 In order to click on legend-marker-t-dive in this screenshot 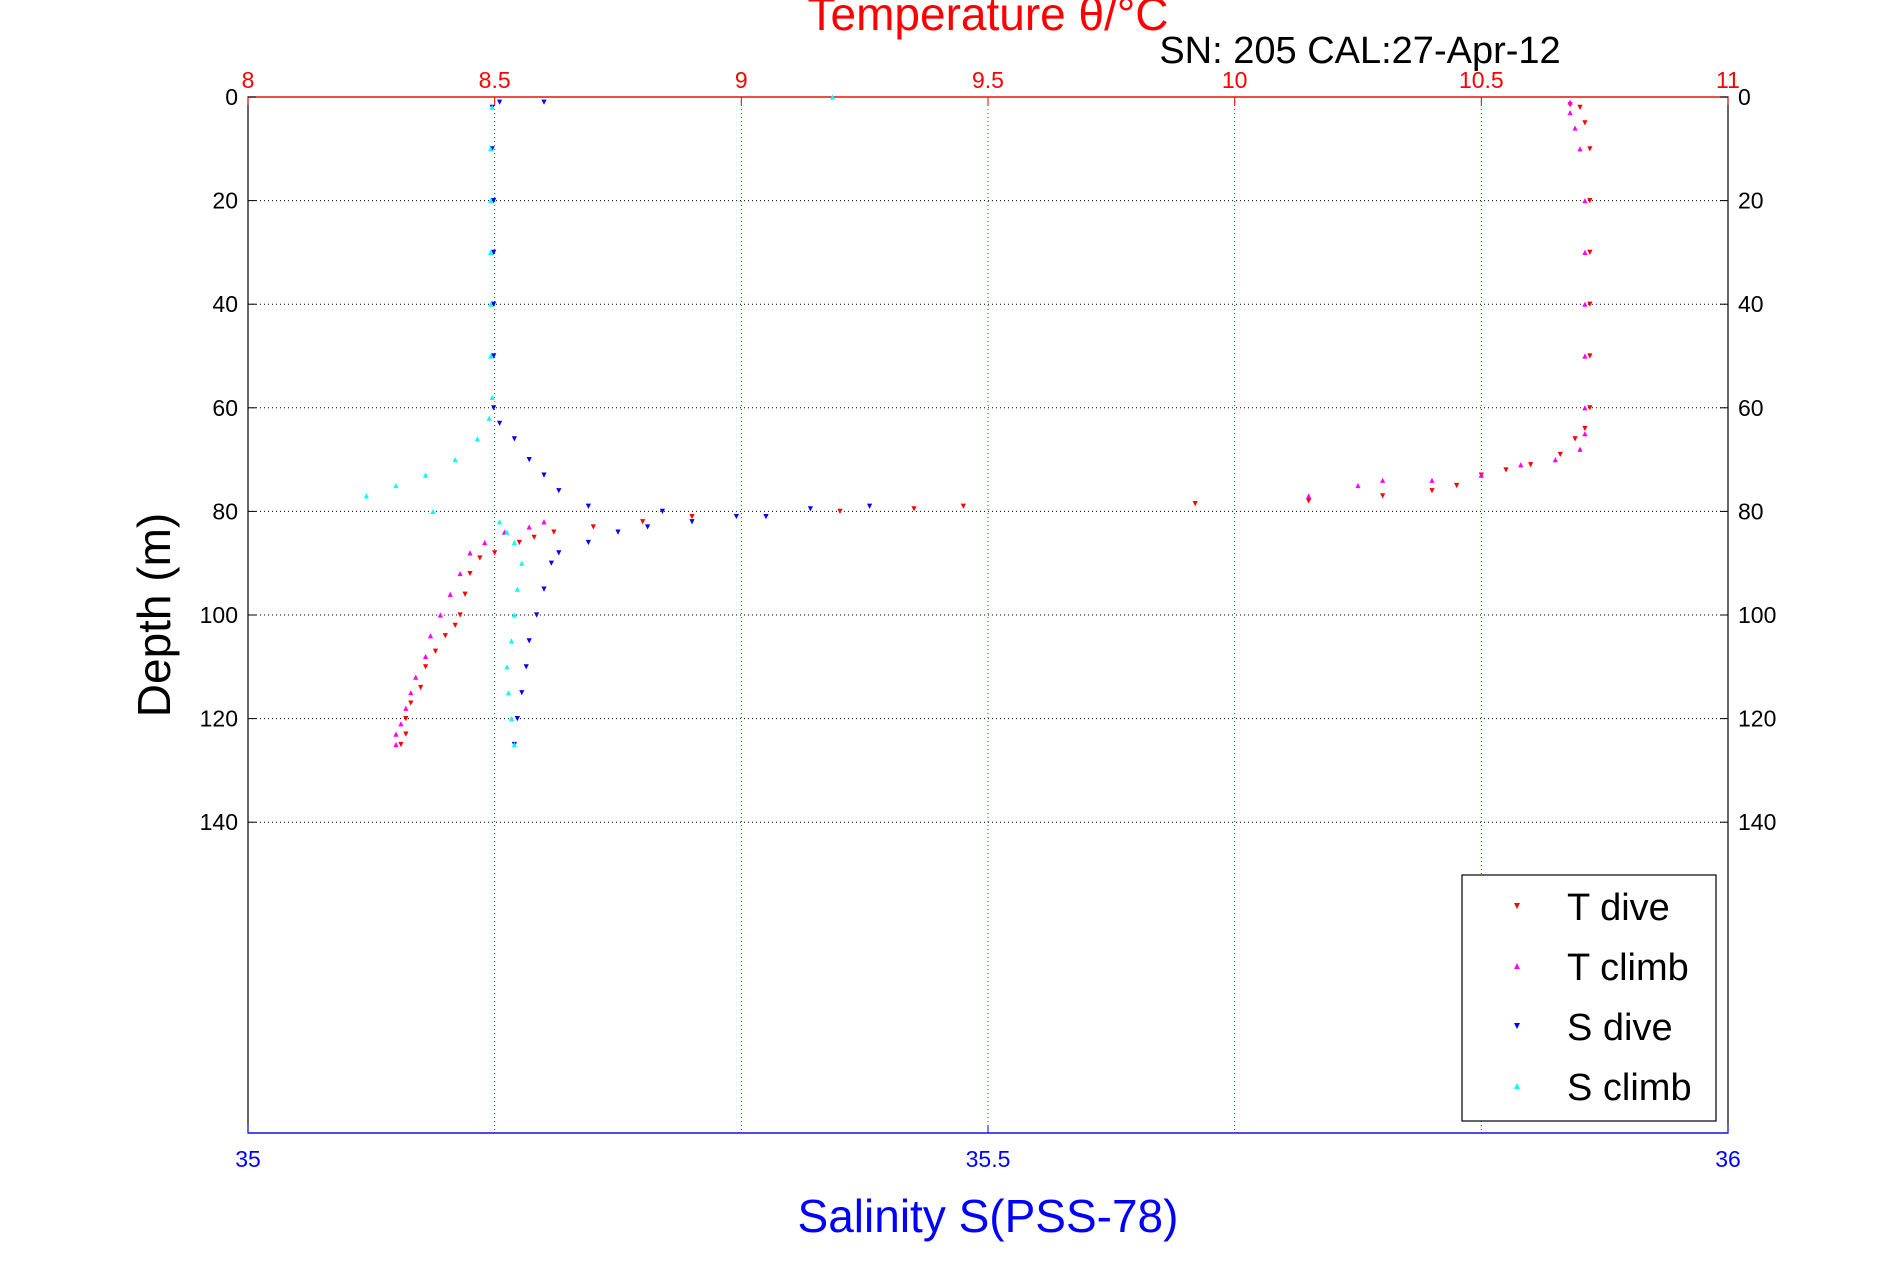, I will do `click(1517, 906)`.